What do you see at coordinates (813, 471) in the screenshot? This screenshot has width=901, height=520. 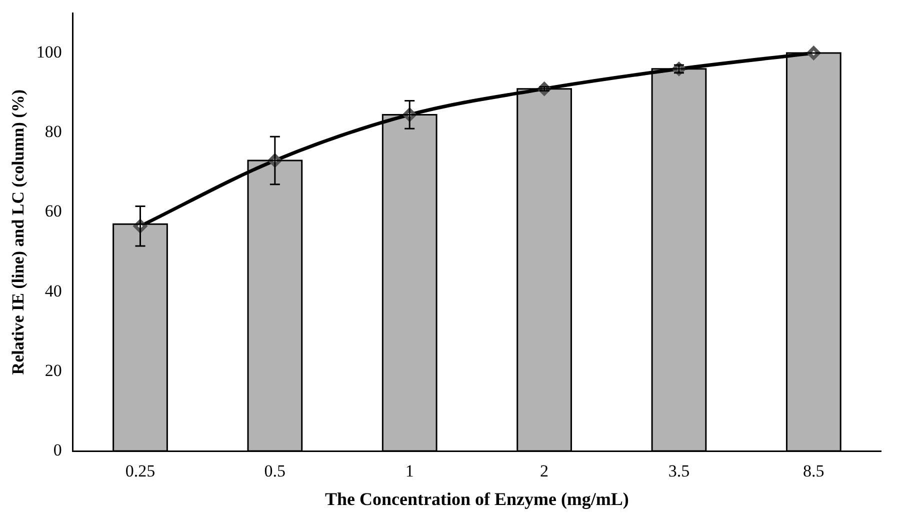 I see `x-tick-label: 8.5` at bounding box center [813, 471].